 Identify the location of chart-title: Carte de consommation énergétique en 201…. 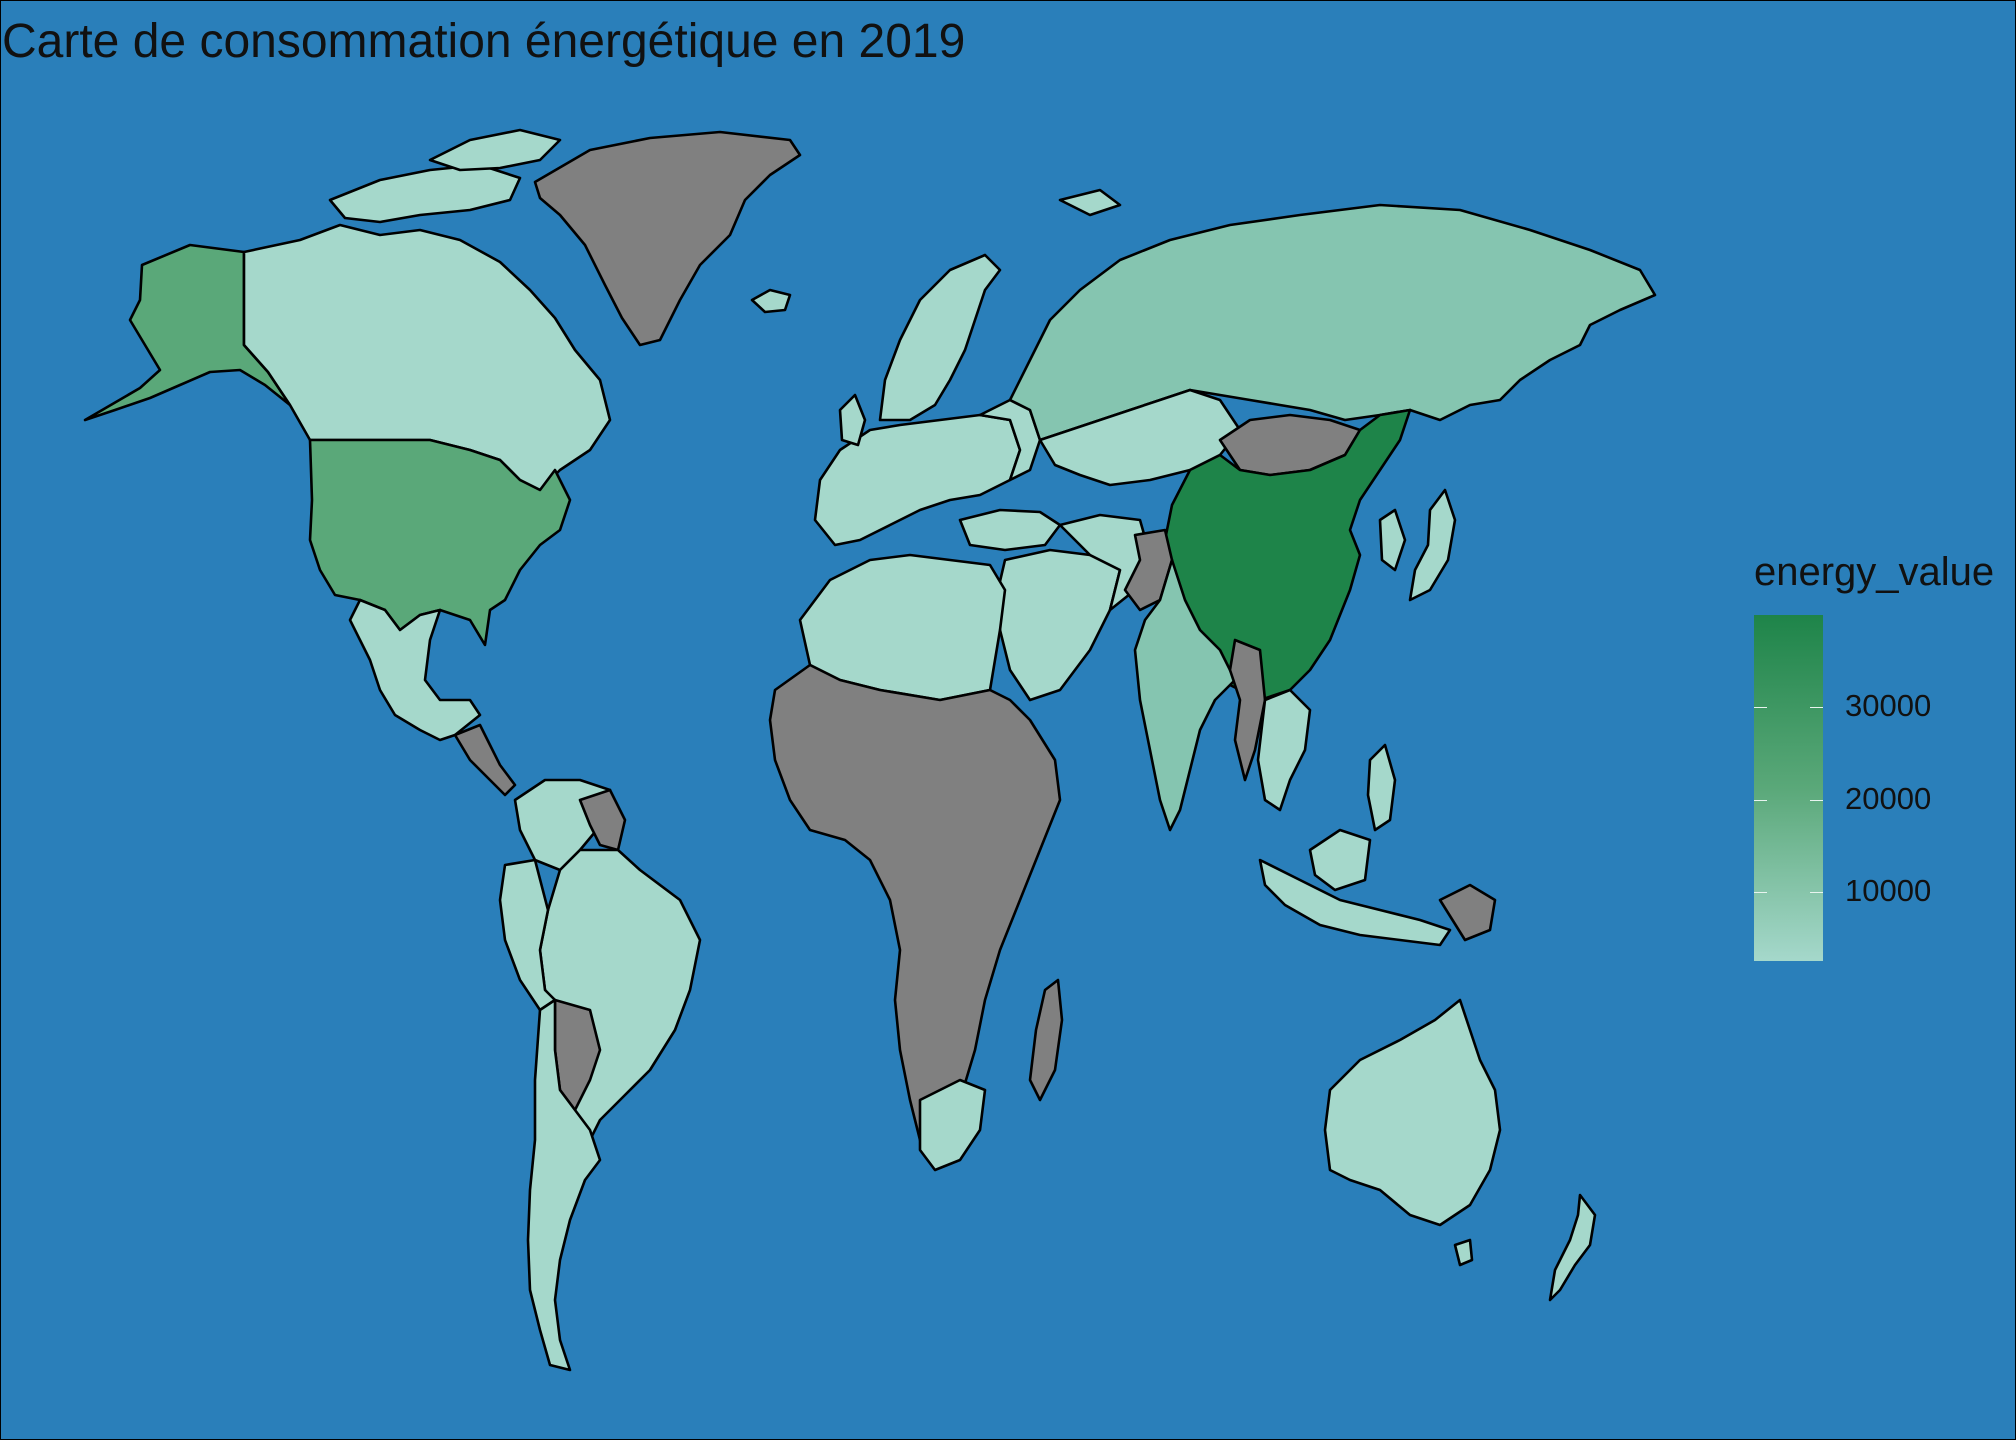
(484, 41).